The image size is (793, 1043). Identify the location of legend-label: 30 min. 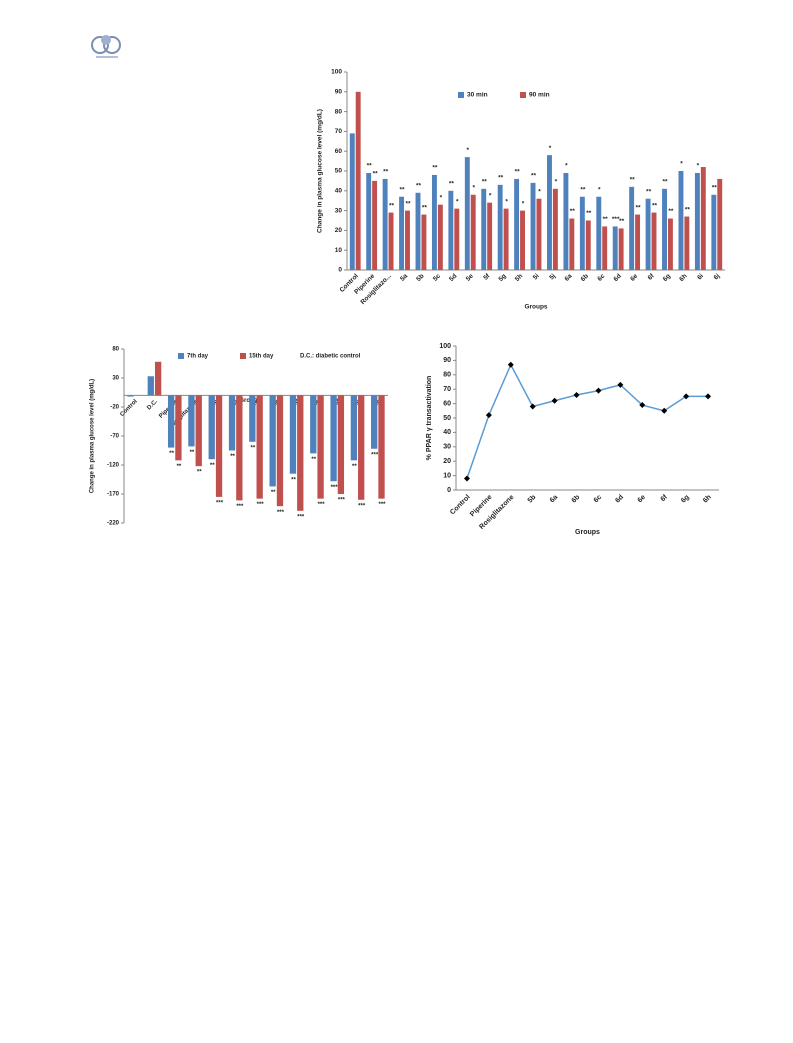
(477, 95).